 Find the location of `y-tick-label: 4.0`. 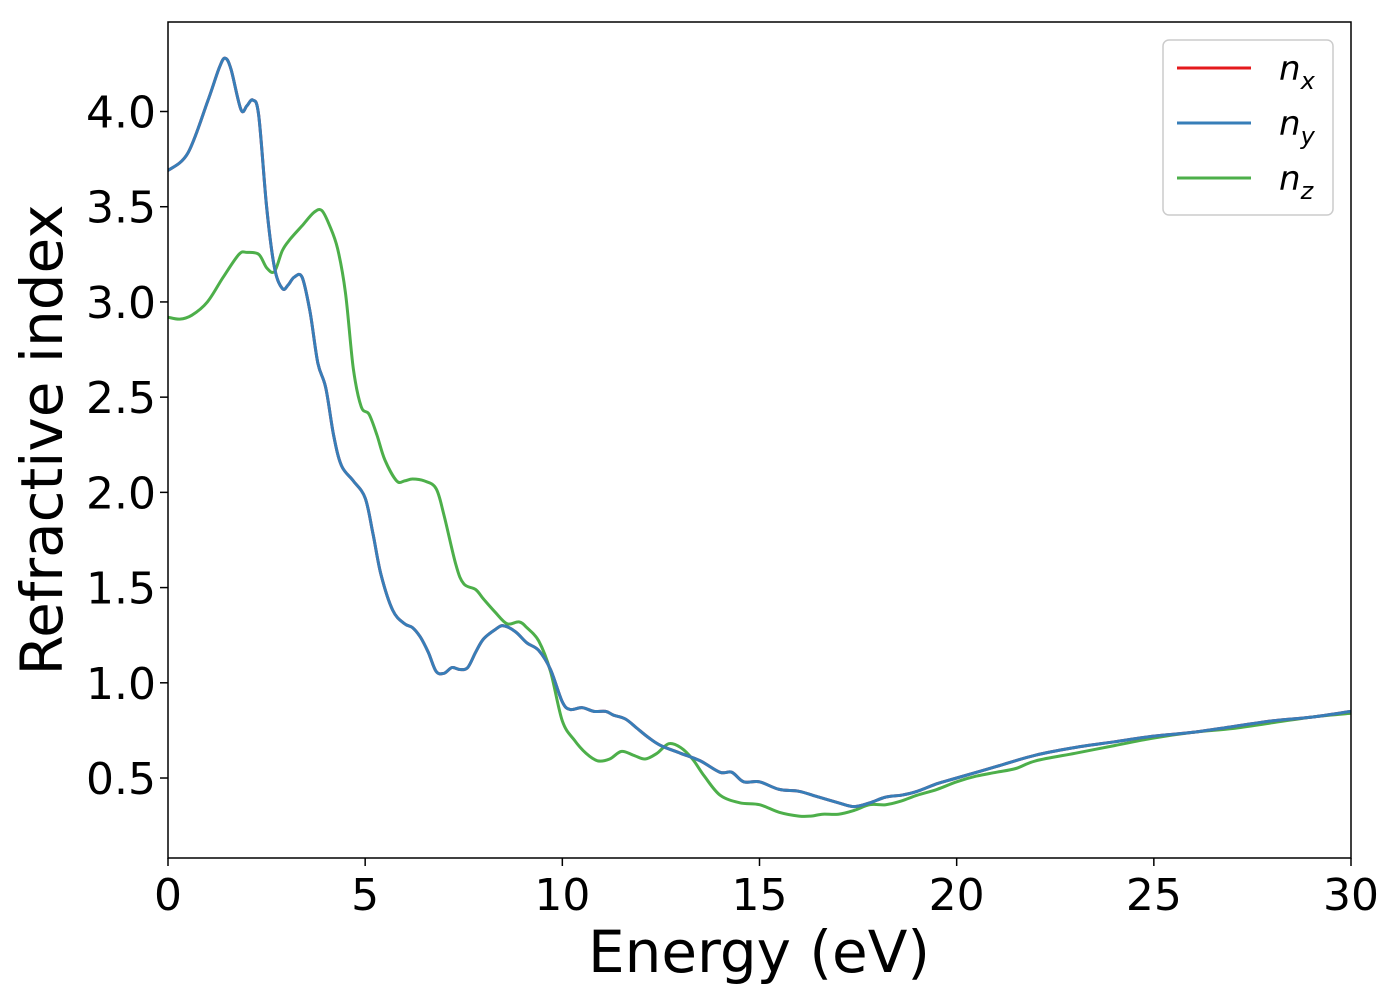

y-tick-label: 4.0 is located at coordinates (121, 113).